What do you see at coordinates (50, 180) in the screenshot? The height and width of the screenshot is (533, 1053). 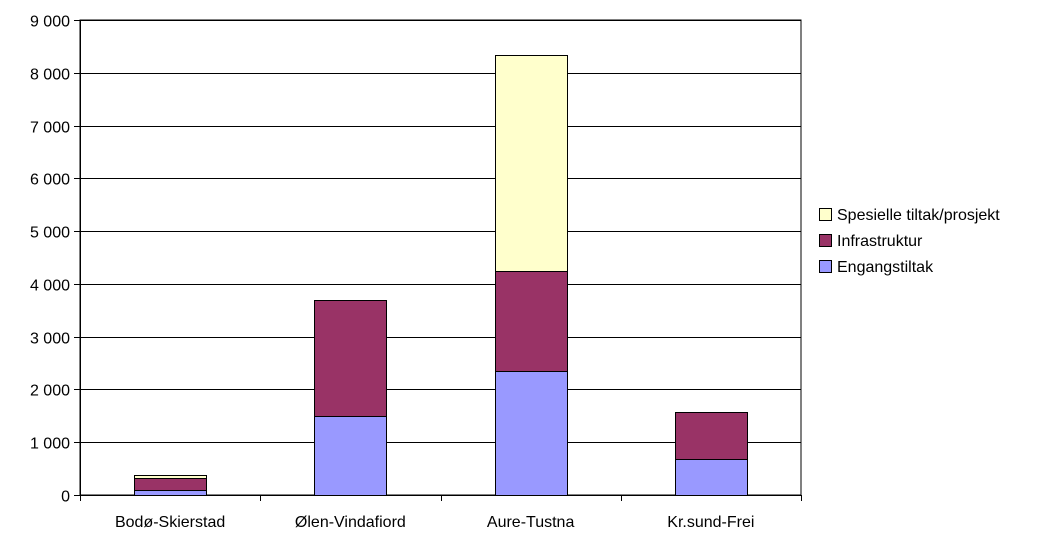 I see `y-tick-label: 6 000` at bounding box center [50, 180].